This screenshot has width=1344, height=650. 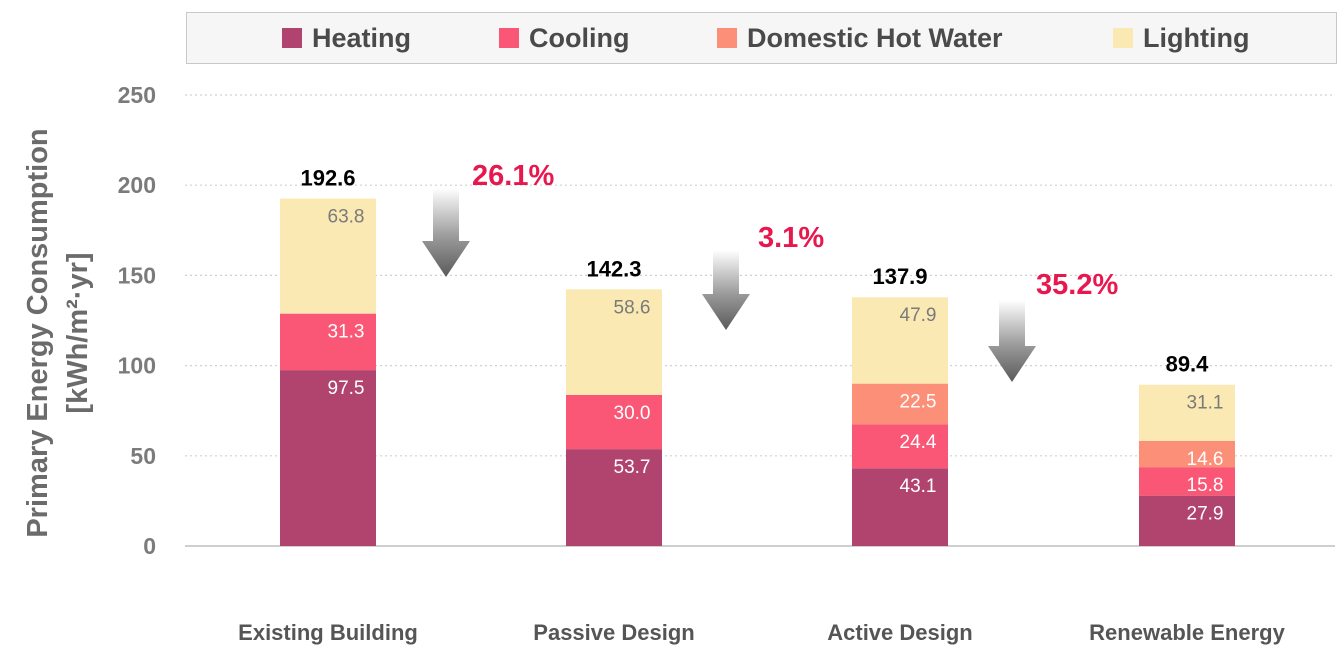 I want to click on bar-stack: 53.7 30.0 58.6 142.3, so click(x=614, y=401).